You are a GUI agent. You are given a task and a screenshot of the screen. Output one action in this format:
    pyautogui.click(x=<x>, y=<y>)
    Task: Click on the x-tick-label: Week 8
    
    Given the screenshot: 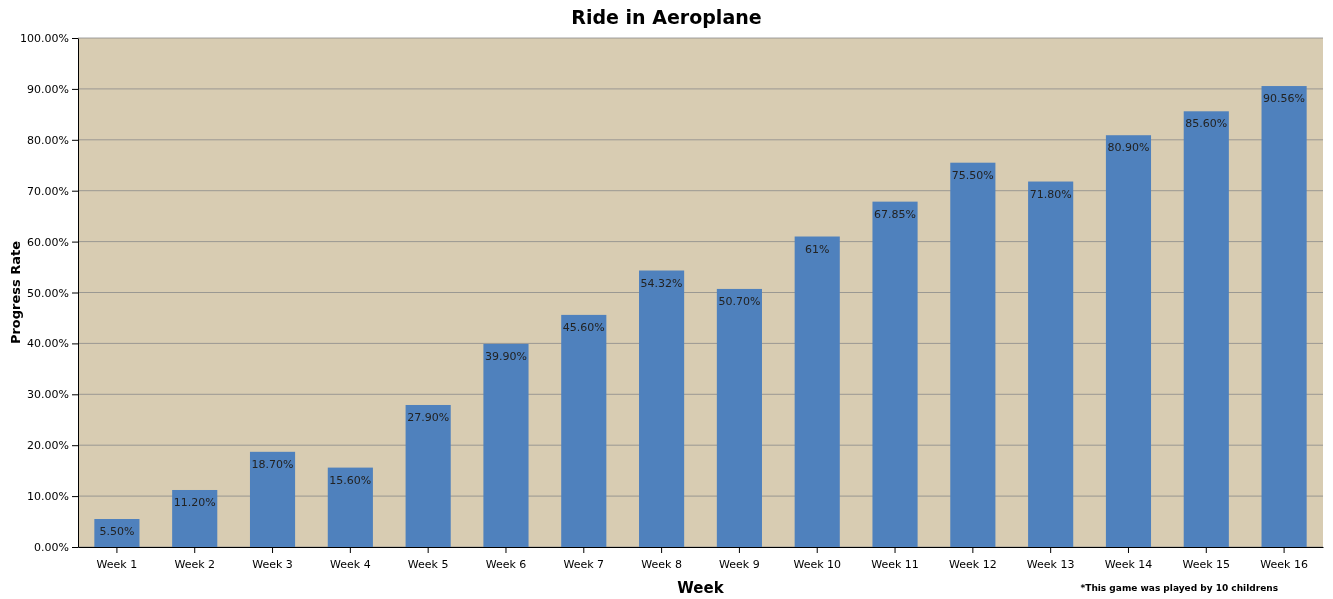 What is the action you would take?
    pyautogui.click(x=661, y=565)
    